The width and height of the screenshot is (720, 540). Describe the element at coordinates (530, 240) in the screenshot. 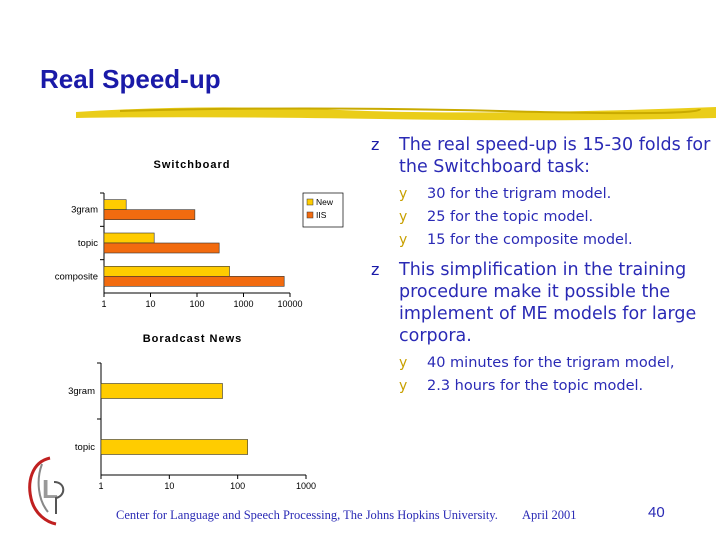

I see `sub-bullet-text: 15 for the composite model.` at that location.